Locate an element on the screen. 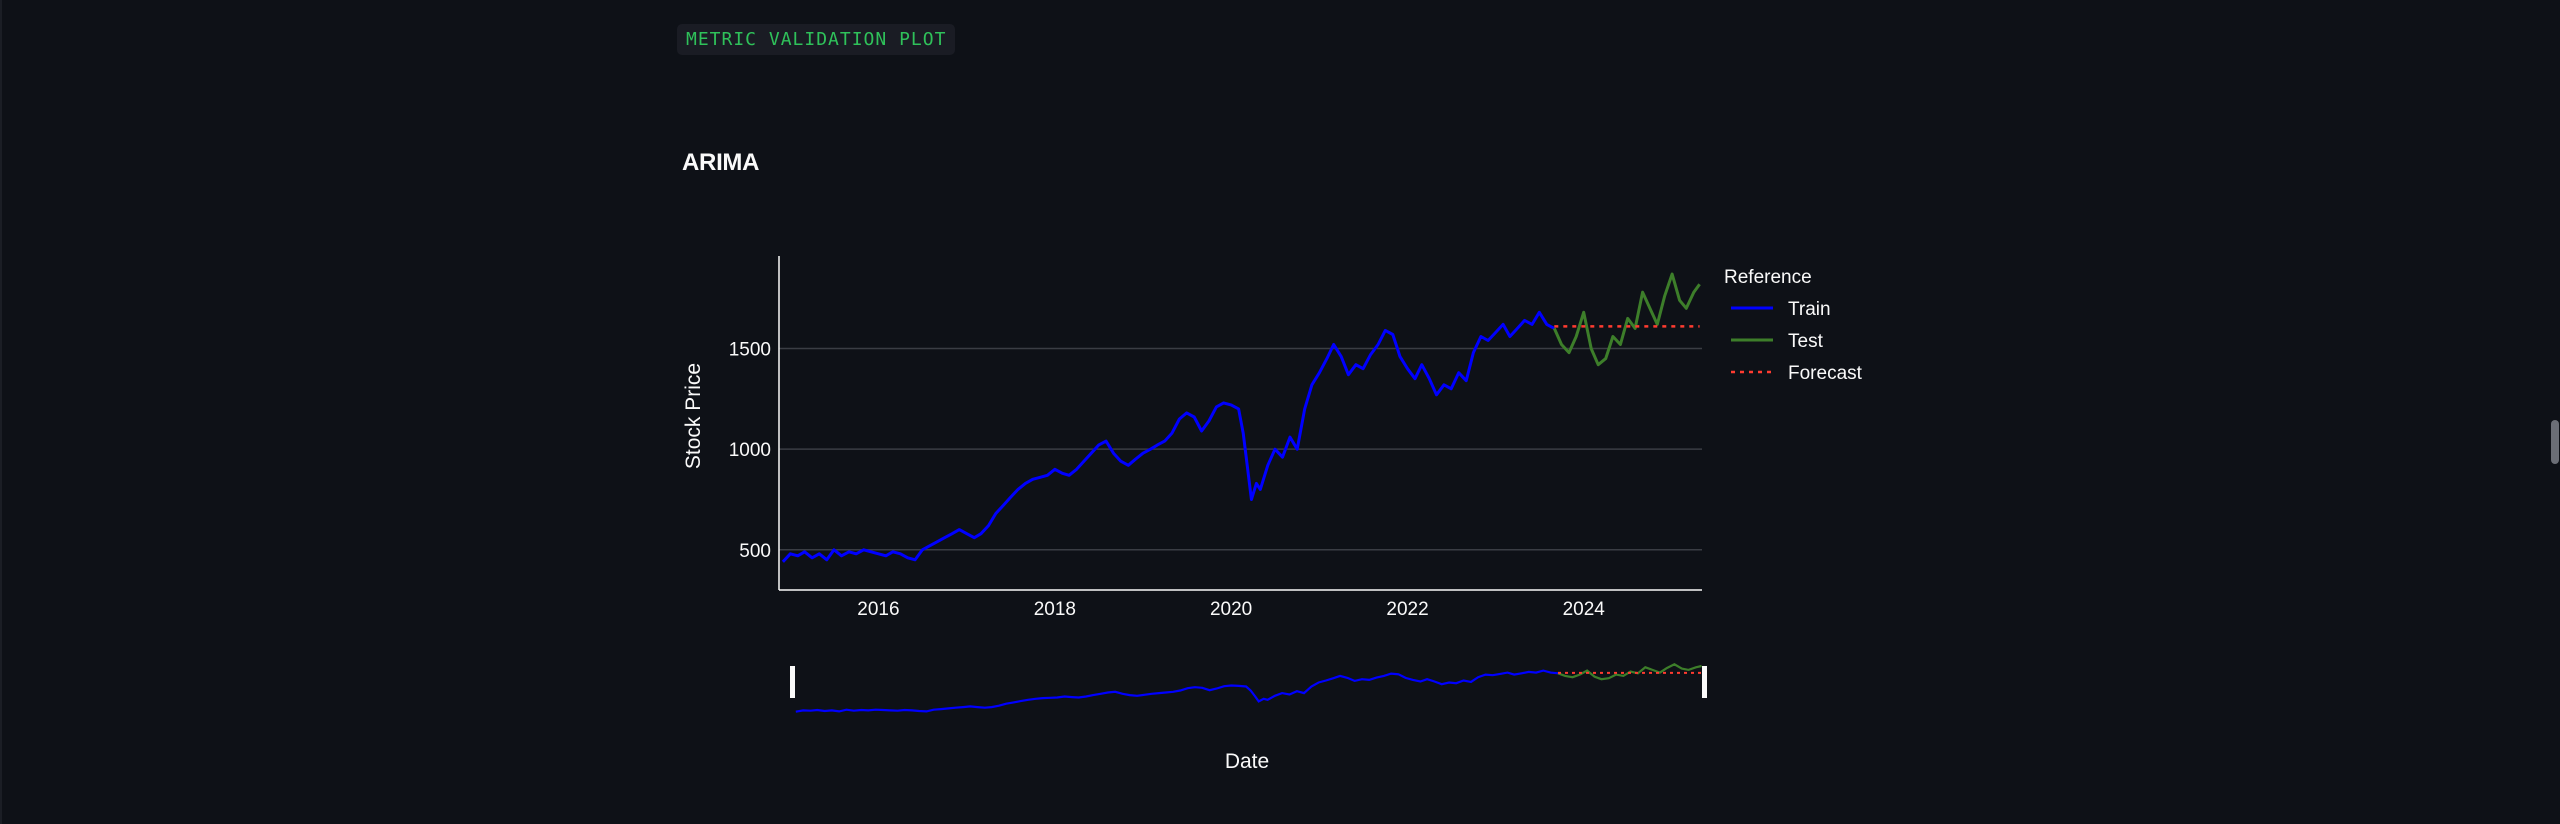 This screenshot has height=824, width=2560. axes is located at coordinates (1240, 423).